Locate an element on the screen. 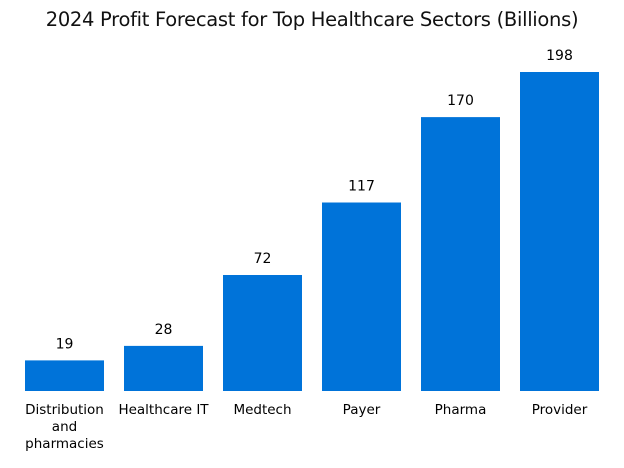 The width and height of the screenshot is (624, 468). category-label-line: Payer is located at coordinates (362, 410).